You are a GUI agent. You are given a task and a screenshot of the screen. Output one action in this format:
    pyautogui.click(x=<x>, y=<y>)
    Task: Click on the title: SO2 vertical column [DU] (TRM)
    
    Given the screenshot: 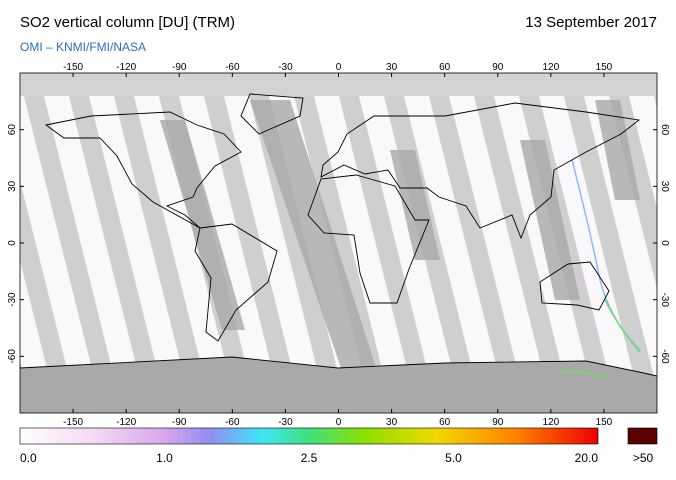 What is the action you would take?
    pyautogui.click(x=127, y=22)
    